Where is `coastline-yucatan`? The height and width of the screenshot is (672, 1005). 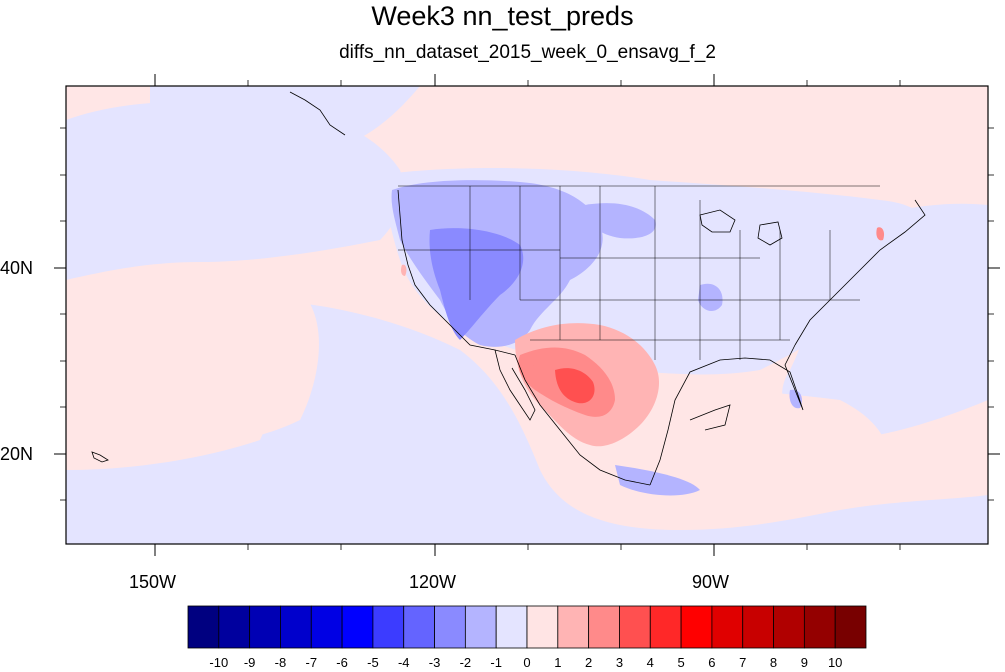 coastline-yucatan is located at coordinates (710, 417).